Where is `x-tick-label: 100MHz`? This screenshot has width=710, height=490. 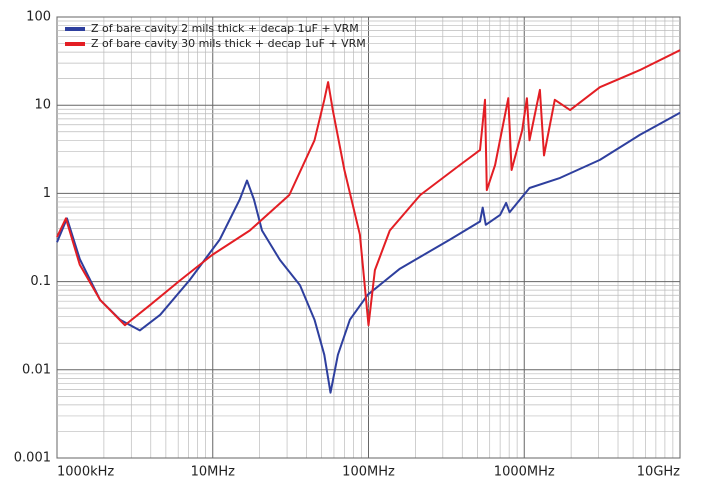 x-tick-label: 100MHz is located at coordinates (368, 472).